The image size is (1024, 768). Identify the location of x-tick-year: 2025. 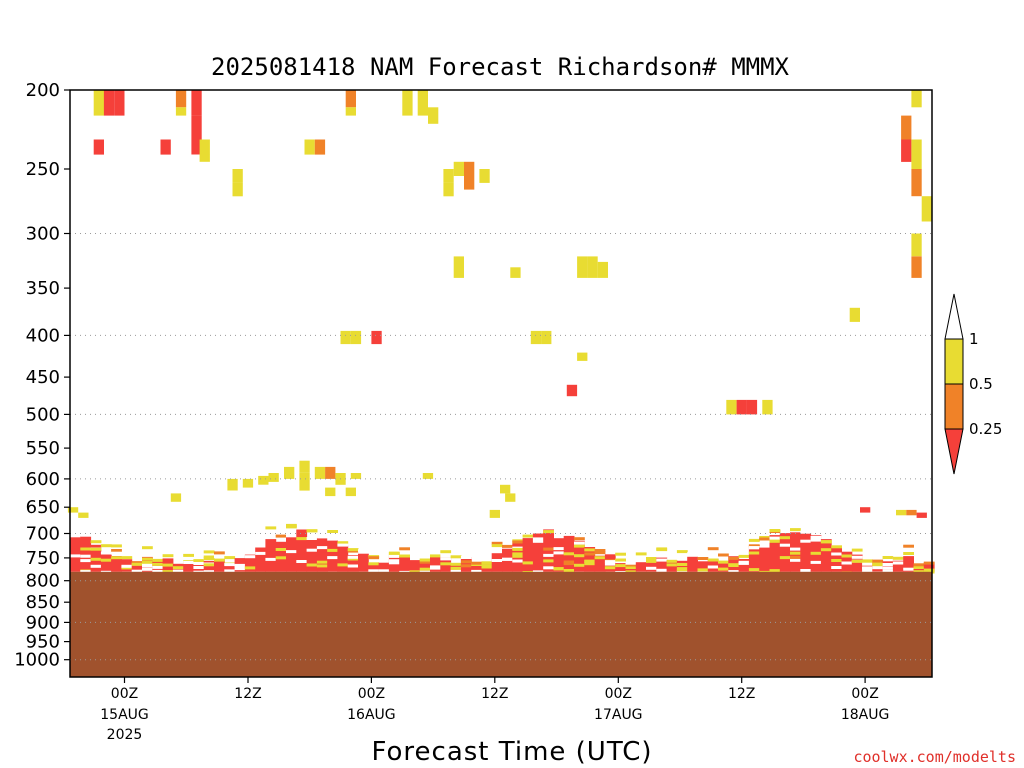
(125, 735).